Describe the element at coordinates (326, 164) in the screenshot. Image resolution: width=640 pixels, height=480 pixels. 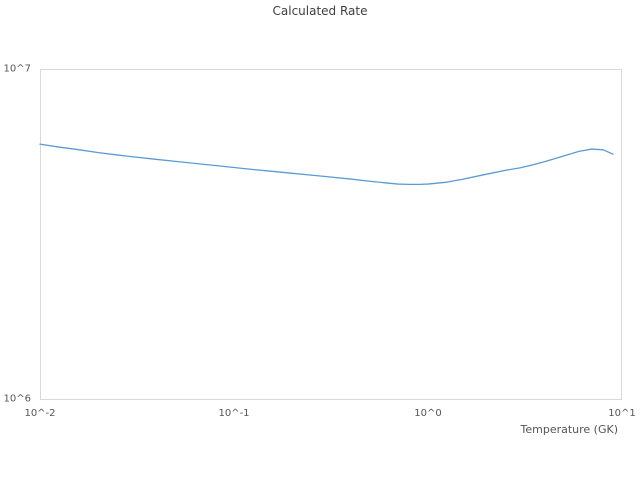
I see `rate-line` at that location.